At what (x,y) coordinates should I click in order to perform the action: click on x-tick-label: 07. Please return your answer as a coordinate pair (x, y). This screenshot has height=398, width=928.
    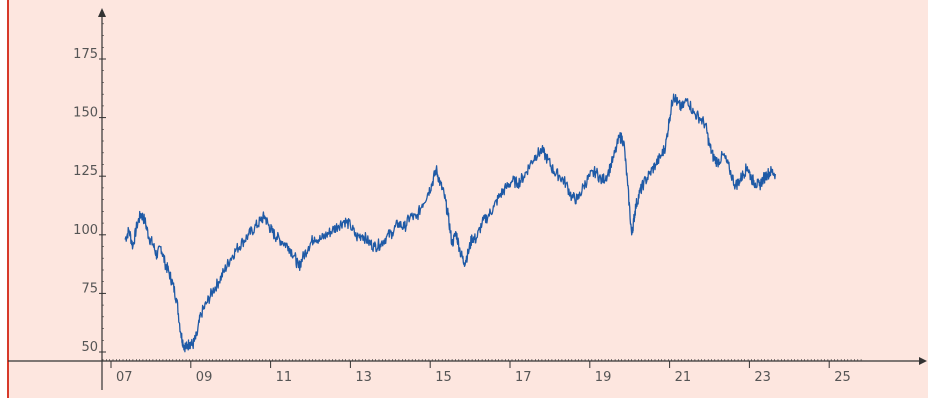
    Looking at the image, I should click on (124, 377).